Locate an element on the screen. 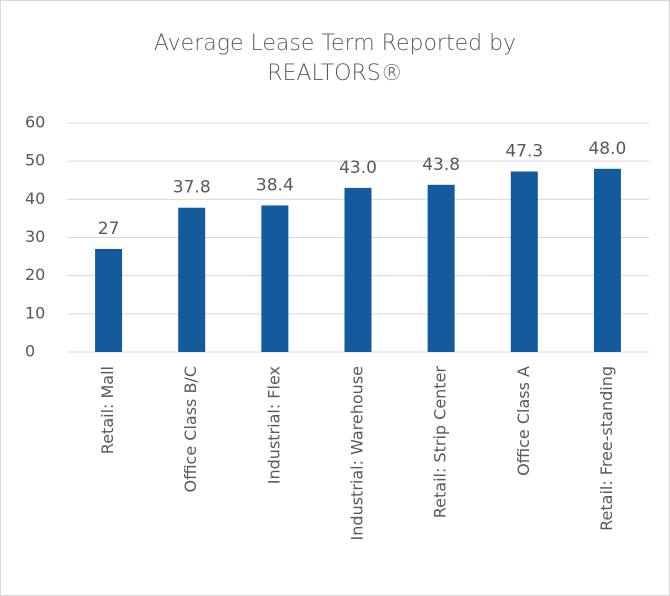 Image resolution: width=670 pixels, height=596 pixels. y-tick-label: 0 is located at coordinates (30, 351).